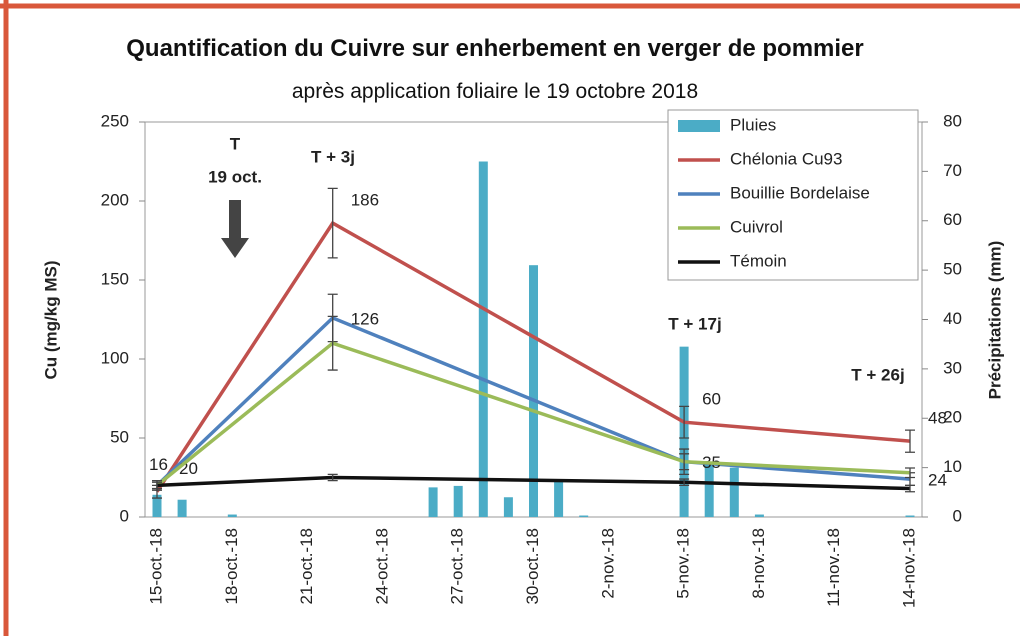  Describe the element at coordinates (365, 200) in the screenshot. I see `data-label: 186` at that location.